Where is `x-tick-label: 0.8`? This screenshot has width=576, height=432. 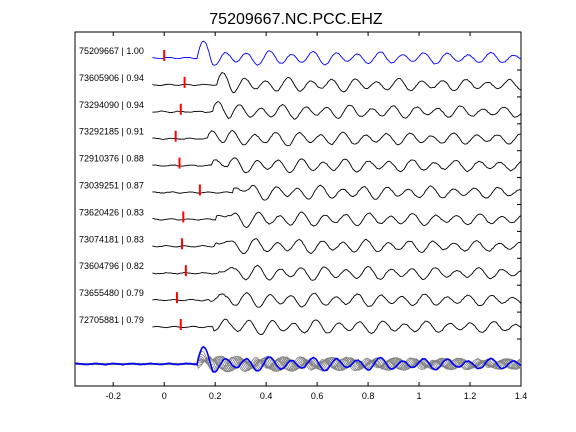 x-tick-label: 0.8 is located at coordinates (368, 396).